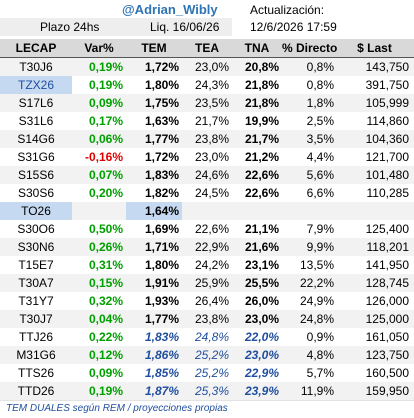 Image resolution: width=414 pixels, height=418 pixels. Describe the element at coordinates (207, 247) in the screenshot. I see `table-row: S30N6 0,26% 1,71% 22,9% 21,6% 9,9% 118,201` at that location.